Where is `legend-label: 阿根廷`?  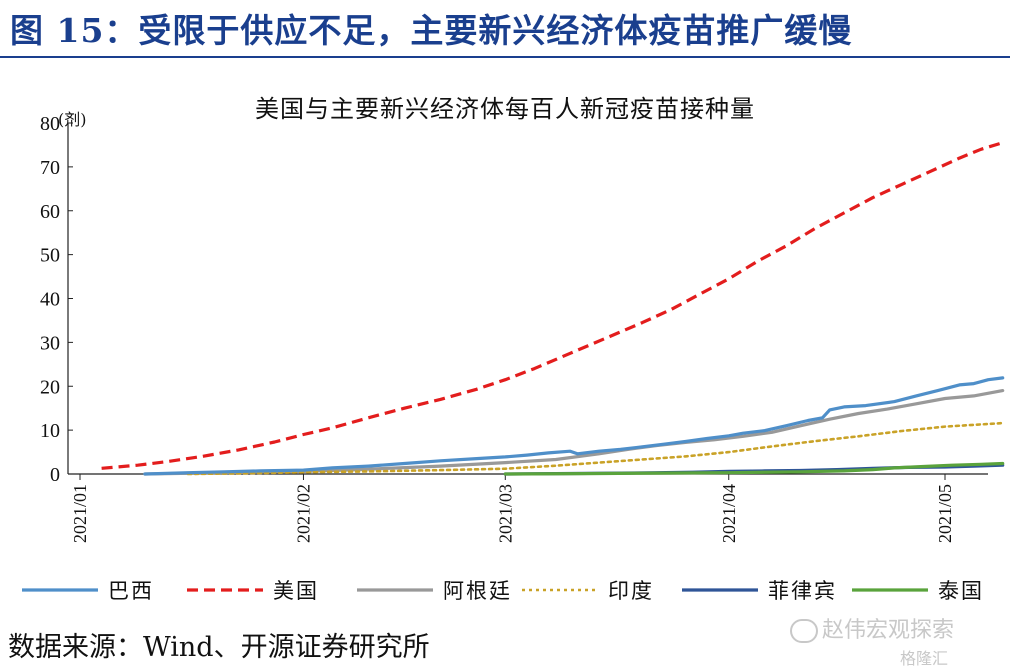
legend-label: 阿根廷 is located at coordinates (477, 591).